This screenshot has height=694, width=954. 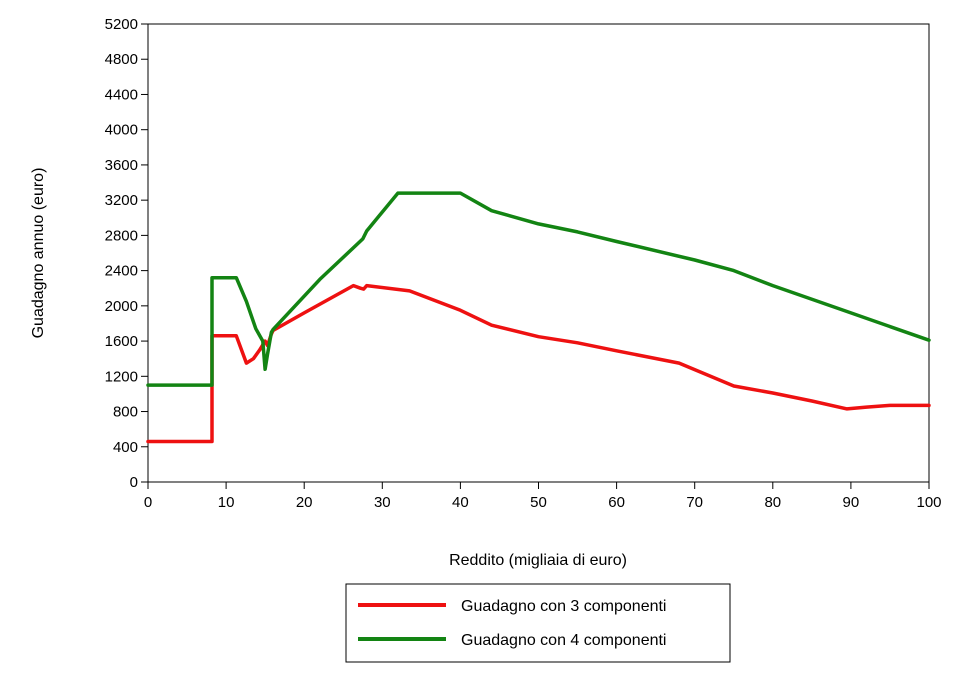 What do you see at coordinates (121, 235) in the screenshot?
I see `y-tick-label: 2800` at bounding box center [121, 235].